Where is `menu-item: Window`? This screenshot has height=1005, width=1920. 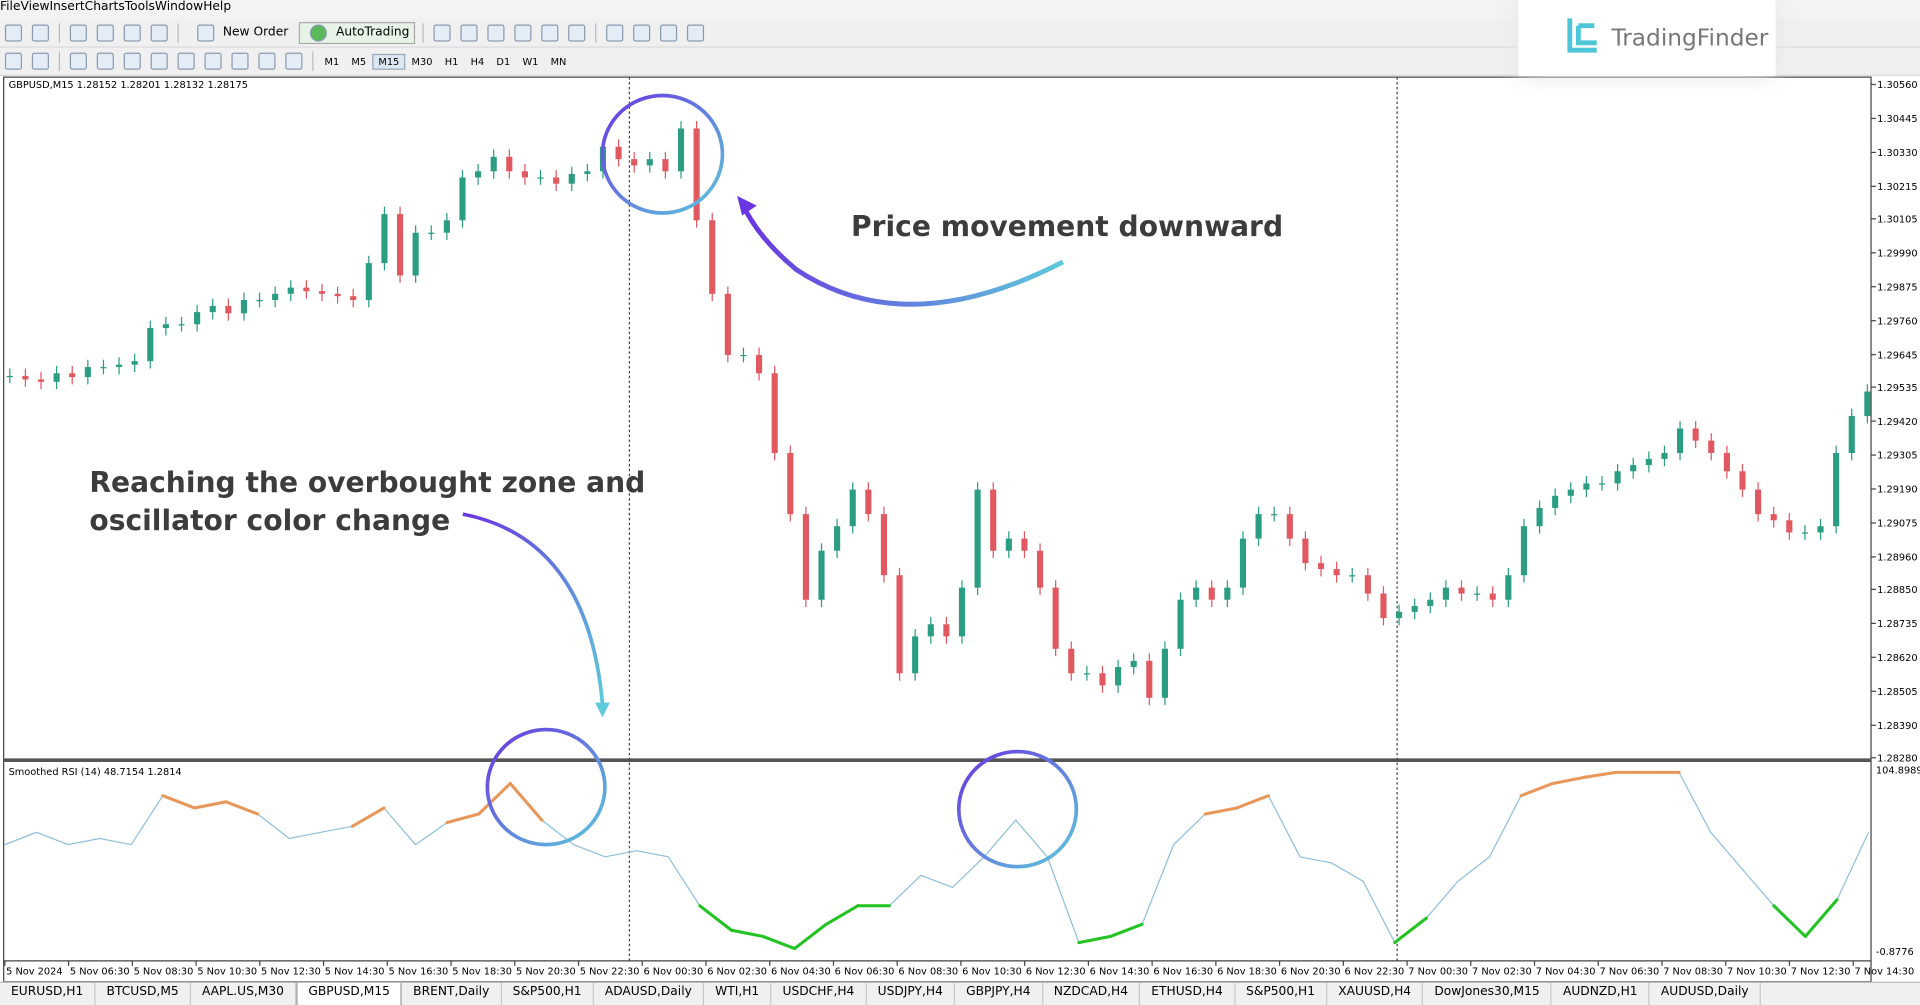
menu-item: Window is located at coordinates (179, 7).